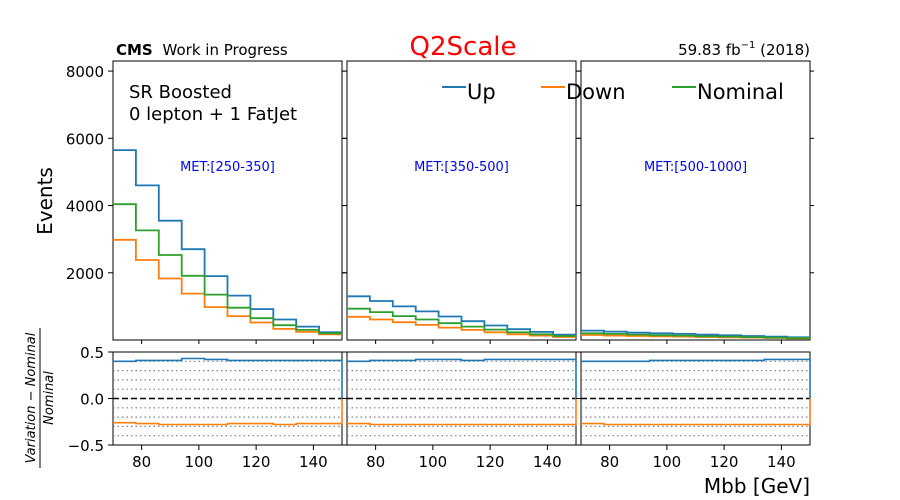 The image size is (900, 500). I want to click on ratio-y-tick-label: 0.0, so click(92, 400).